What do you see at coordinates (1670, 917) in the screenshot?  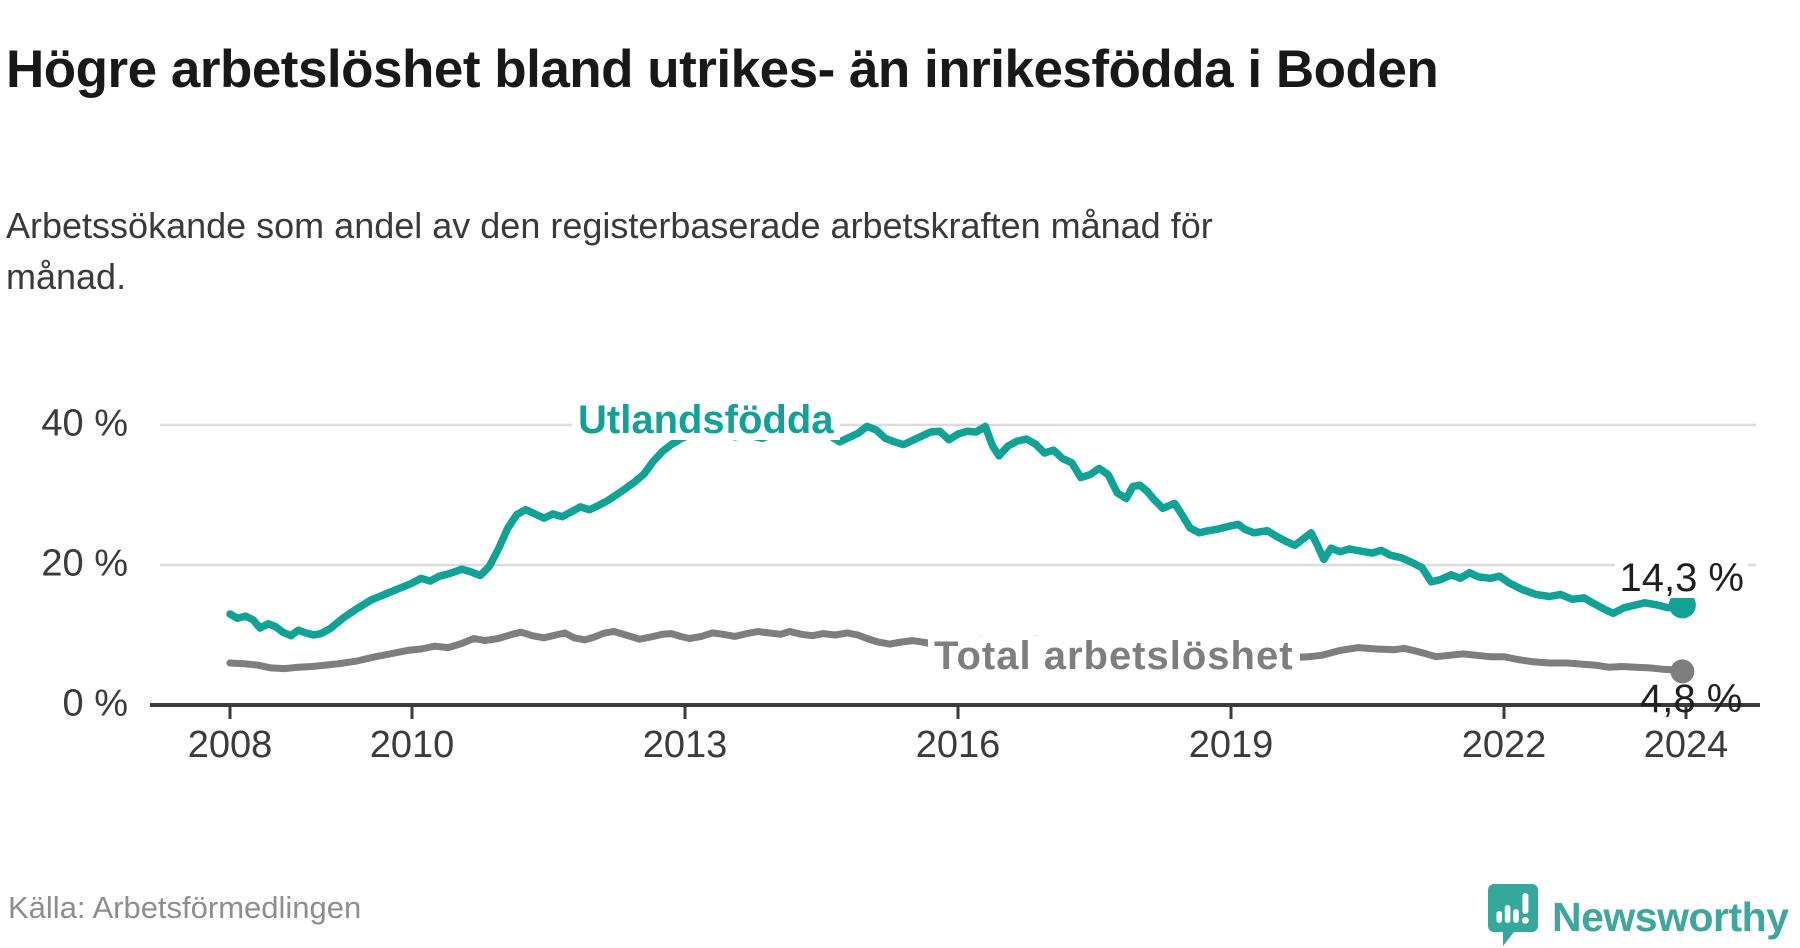 I see `brand-name: Newsworthy` at bounding box center [1670, 917].